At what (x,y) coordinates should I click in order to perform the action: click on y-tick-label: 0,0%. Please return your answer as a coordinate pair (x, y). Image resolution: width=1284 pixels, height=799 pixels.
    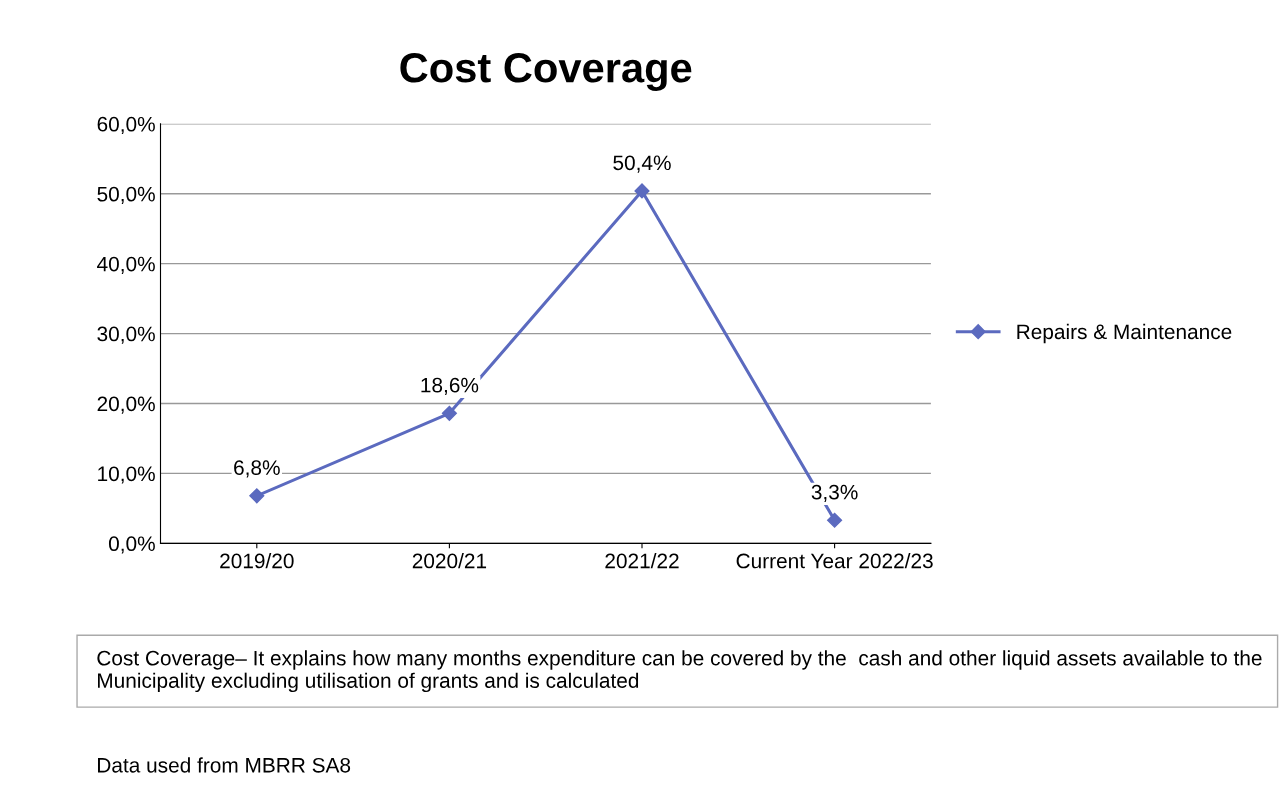
    Looking at the image, I should click on (131, 545).